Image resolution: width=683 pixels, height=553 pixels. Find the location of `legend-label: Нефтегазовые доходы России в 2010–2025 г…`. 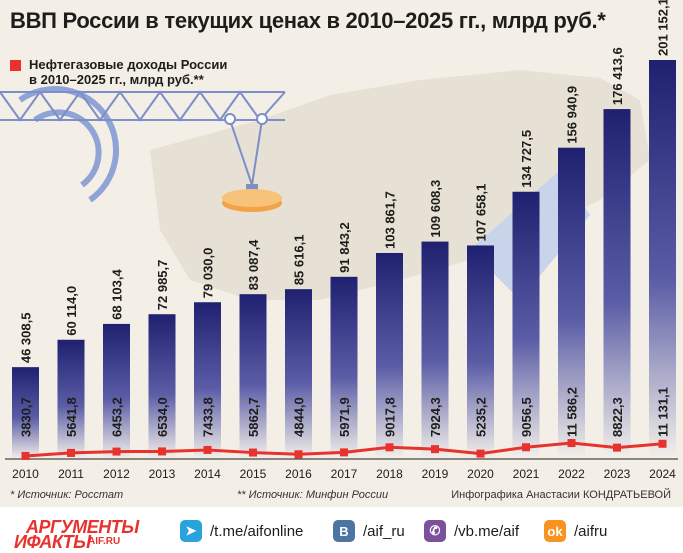

legend-label: Нефтегазовые доходы России в 2010–2025 г… is located at coordinates (128, 72).